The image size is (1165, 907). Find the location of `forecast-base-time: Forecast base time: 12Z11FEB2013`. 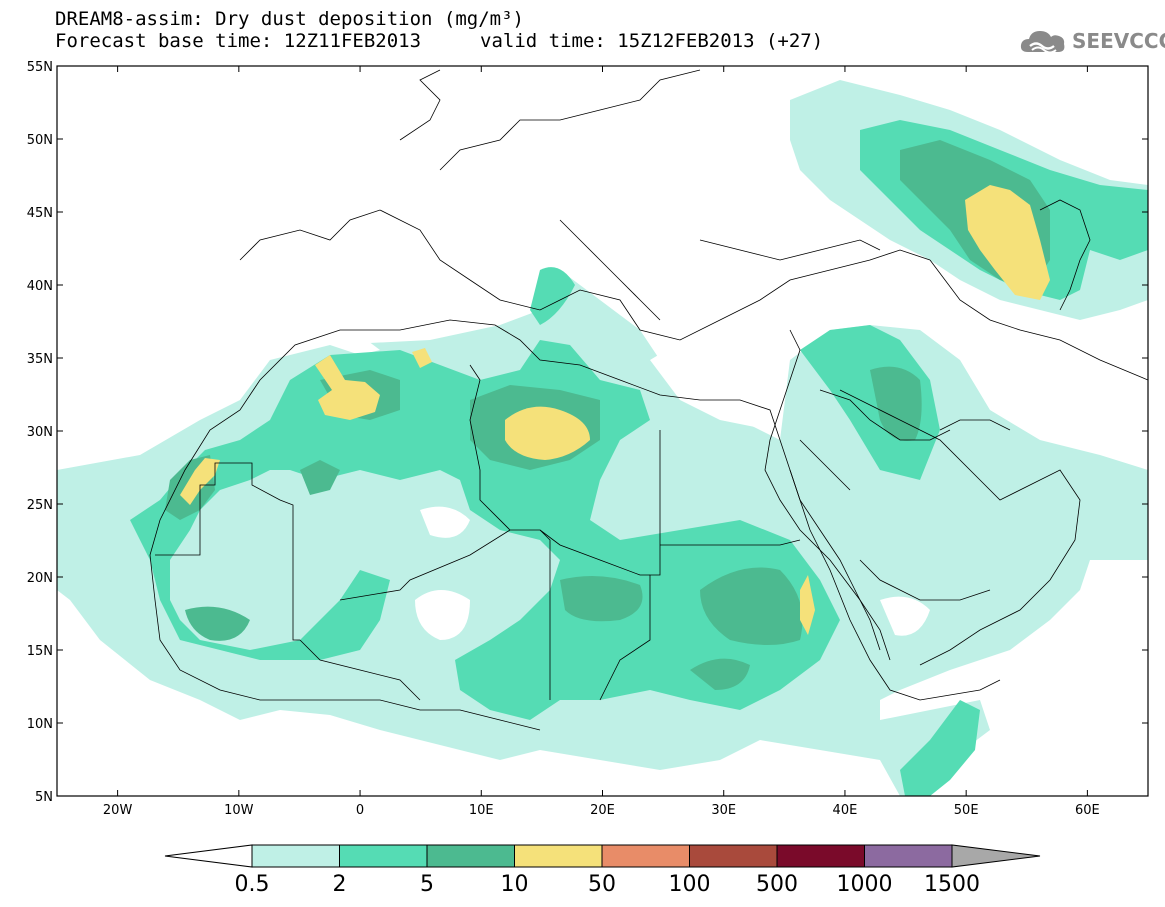

forecast-base-time: Forecast base time: 12Z11FEB2013 is located at coordinates (238, 41).